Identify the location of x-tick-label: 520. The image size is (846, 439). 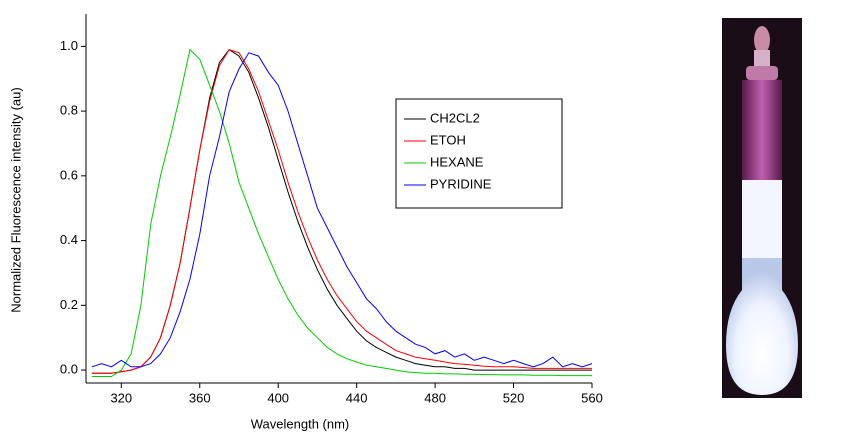
(514, 397).